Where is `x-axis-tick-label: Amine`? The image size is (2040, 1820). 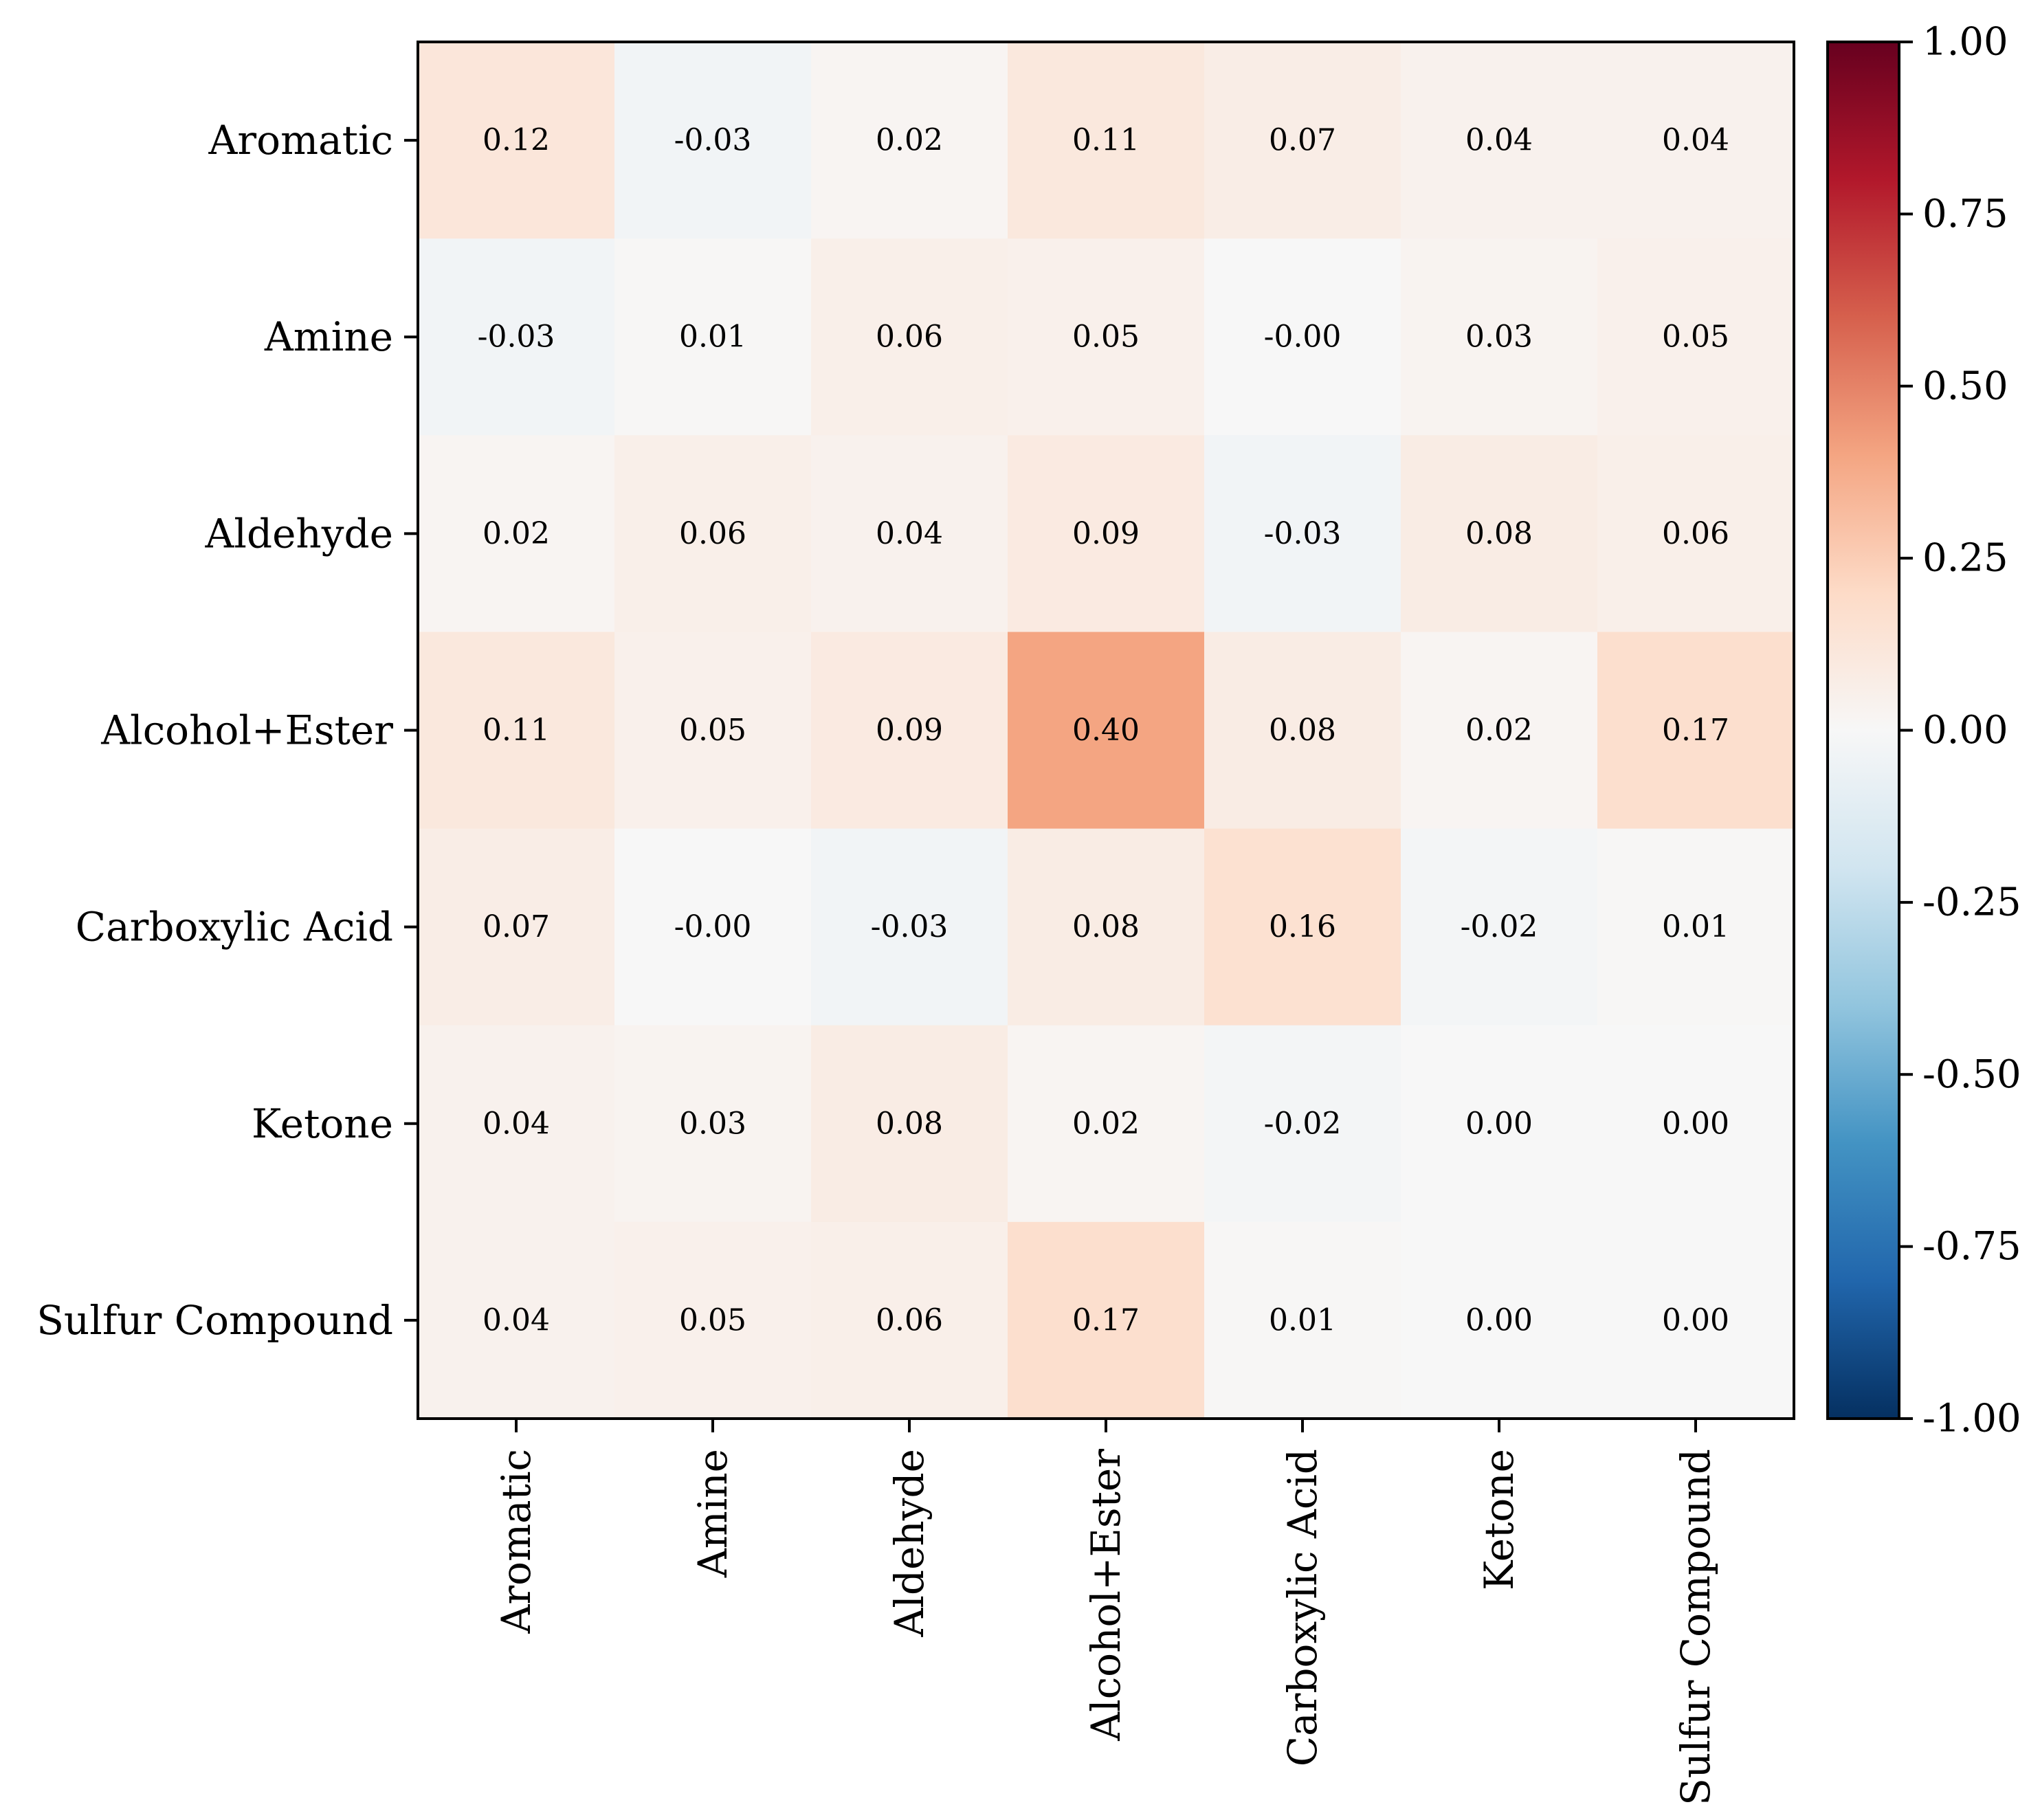 x-axis-tick-label: Amine is located at coordinates (712, 1513).